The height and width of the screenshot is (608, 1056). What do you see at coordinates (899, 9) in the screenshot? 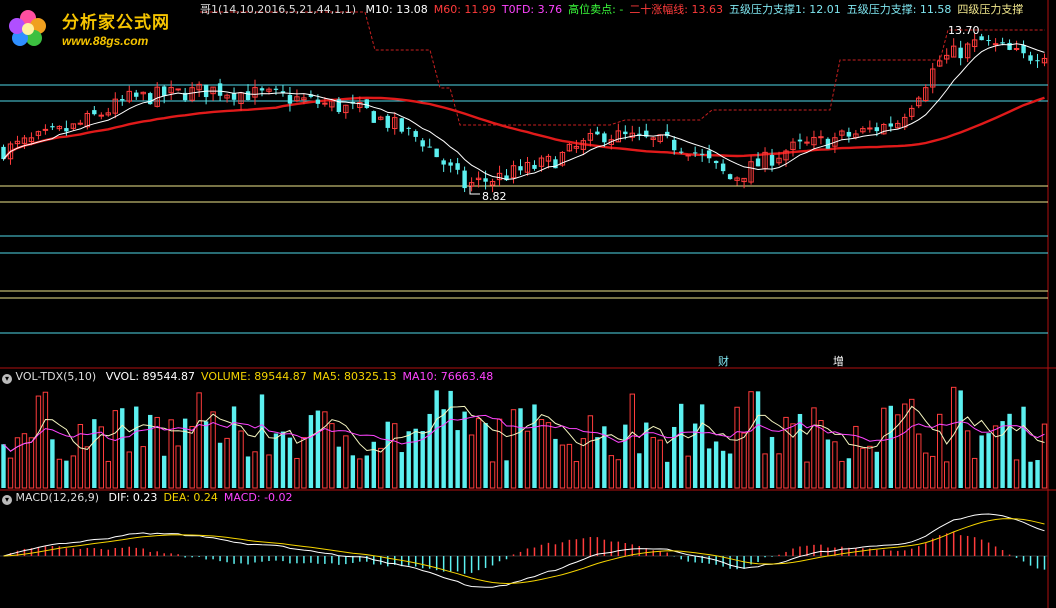
I see `main-legend-item: 五级压力支撑: 11.58` at bounding box center [899, 9].